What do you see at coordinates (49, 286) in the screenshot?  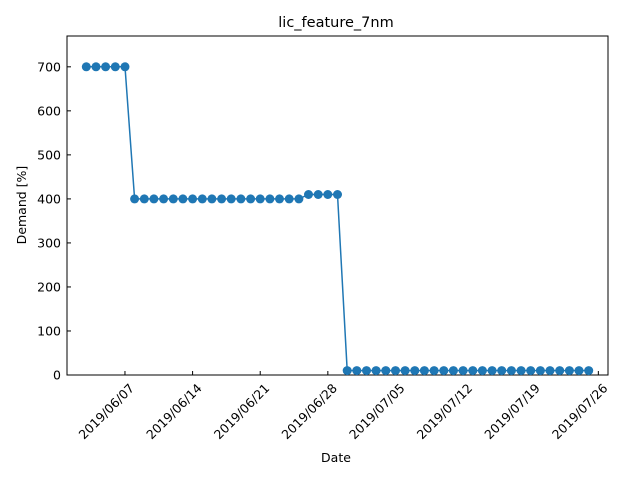 I see `y-tick-label: 200` at bounding box center [49, 286].